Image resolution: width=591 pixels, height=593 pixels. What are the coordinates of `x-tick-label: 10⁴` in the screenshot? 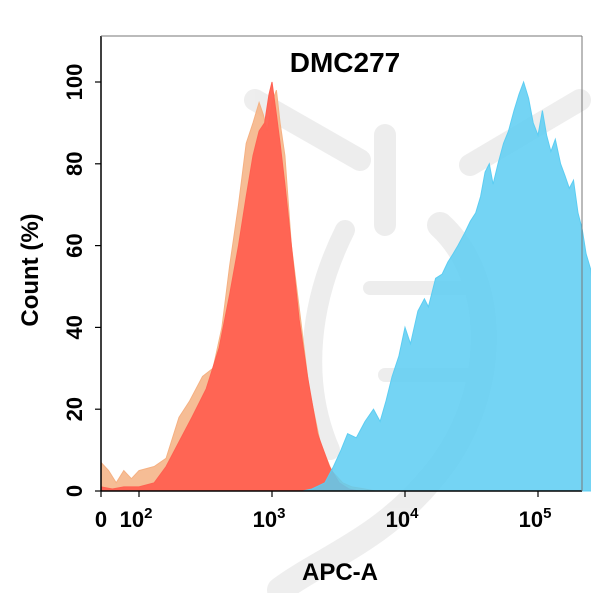 It's located at (402, 518).